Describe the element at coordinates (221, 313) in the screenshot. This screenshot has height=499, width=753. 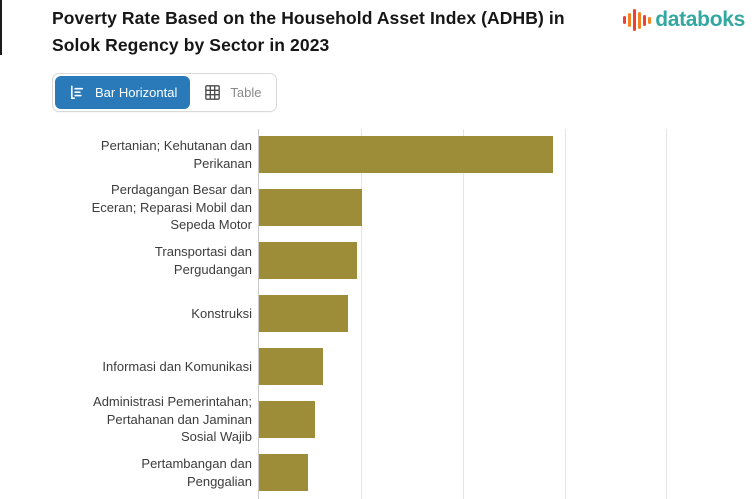
I see `category-label-line: Konstruksi` at that location.